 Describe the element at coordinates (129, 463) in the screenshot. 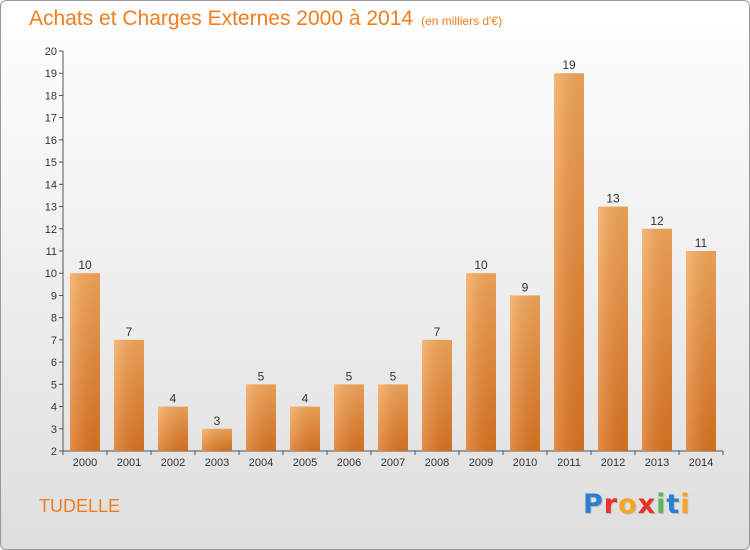

I see `x-tick-label: 2001` at that location.